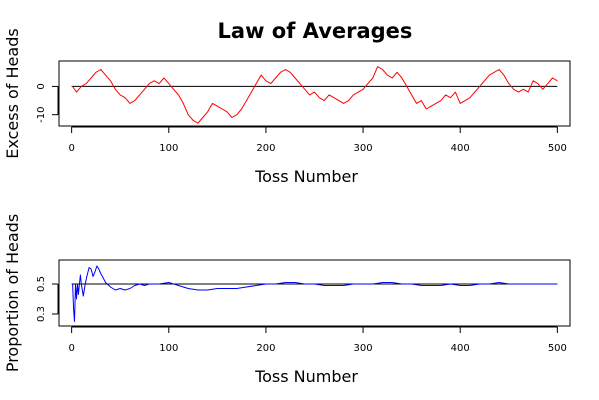 This screenshot has height=400, width=599. I want to click on excess-y-tick-label: -10, so click(41, 115).